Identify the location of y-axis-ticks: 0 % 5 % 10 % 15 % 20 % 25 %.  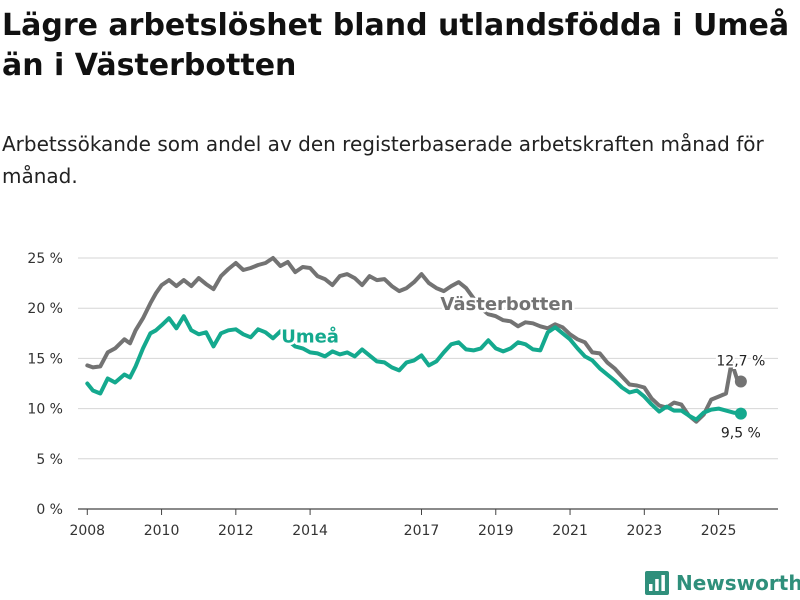
(45, 384).